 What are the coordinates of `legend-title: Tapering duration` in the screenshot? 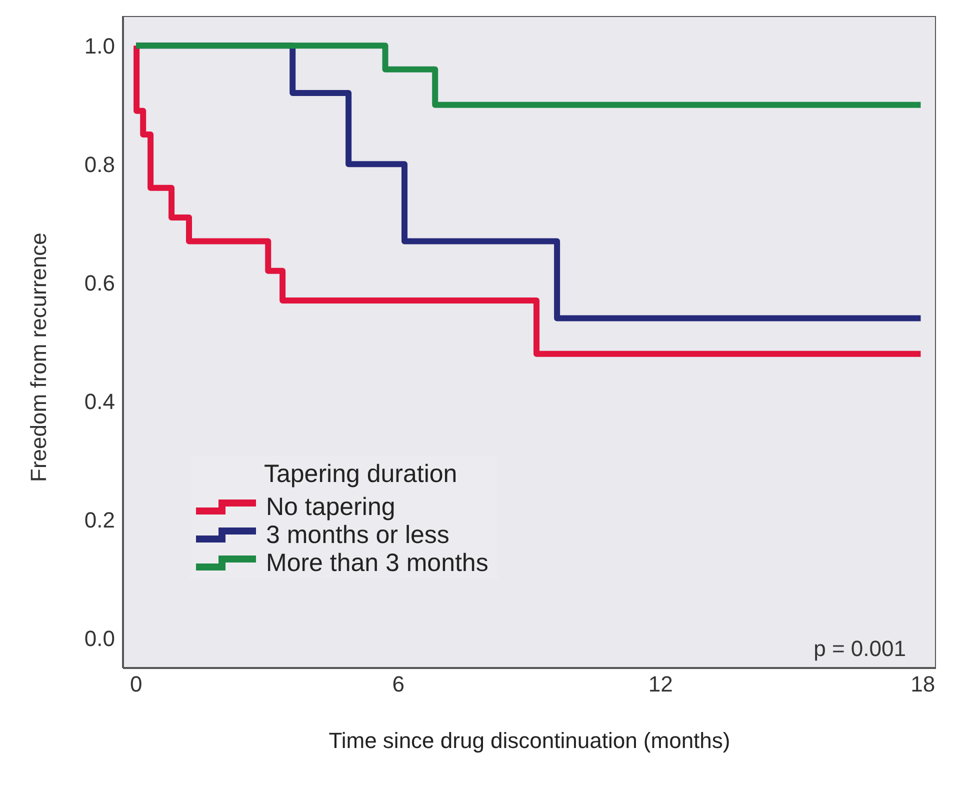 It's located at (361, 474).